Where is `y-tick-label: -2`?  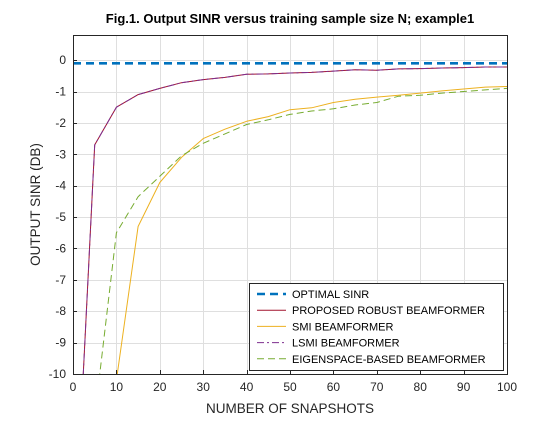
y-tick-label: -2 is located at coordinates (60, 123).